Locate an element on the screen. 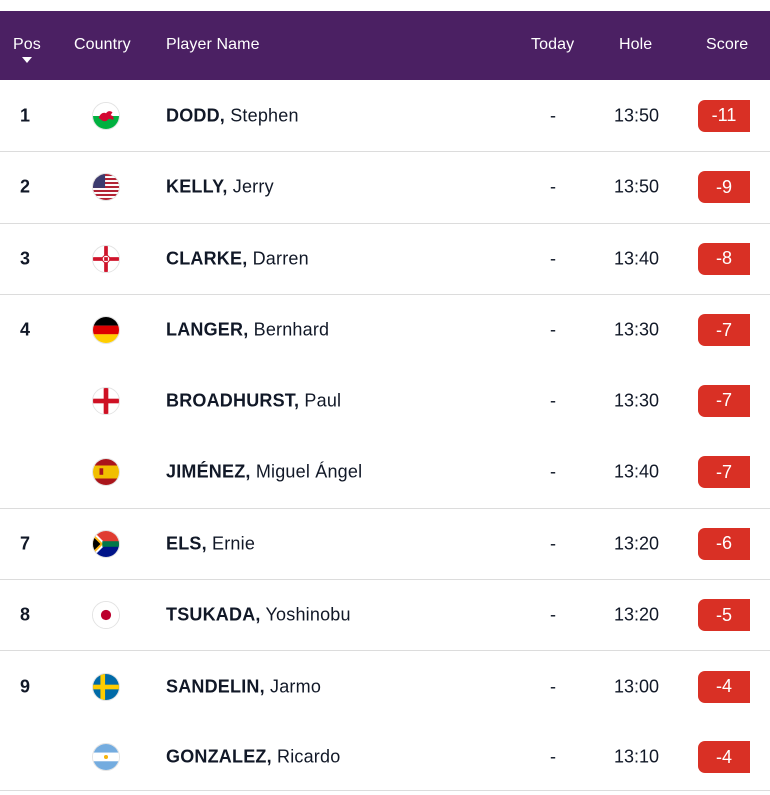 This screenshot has width=770, height=795. last-name: KELLY, is located at coordinates (197, 186).